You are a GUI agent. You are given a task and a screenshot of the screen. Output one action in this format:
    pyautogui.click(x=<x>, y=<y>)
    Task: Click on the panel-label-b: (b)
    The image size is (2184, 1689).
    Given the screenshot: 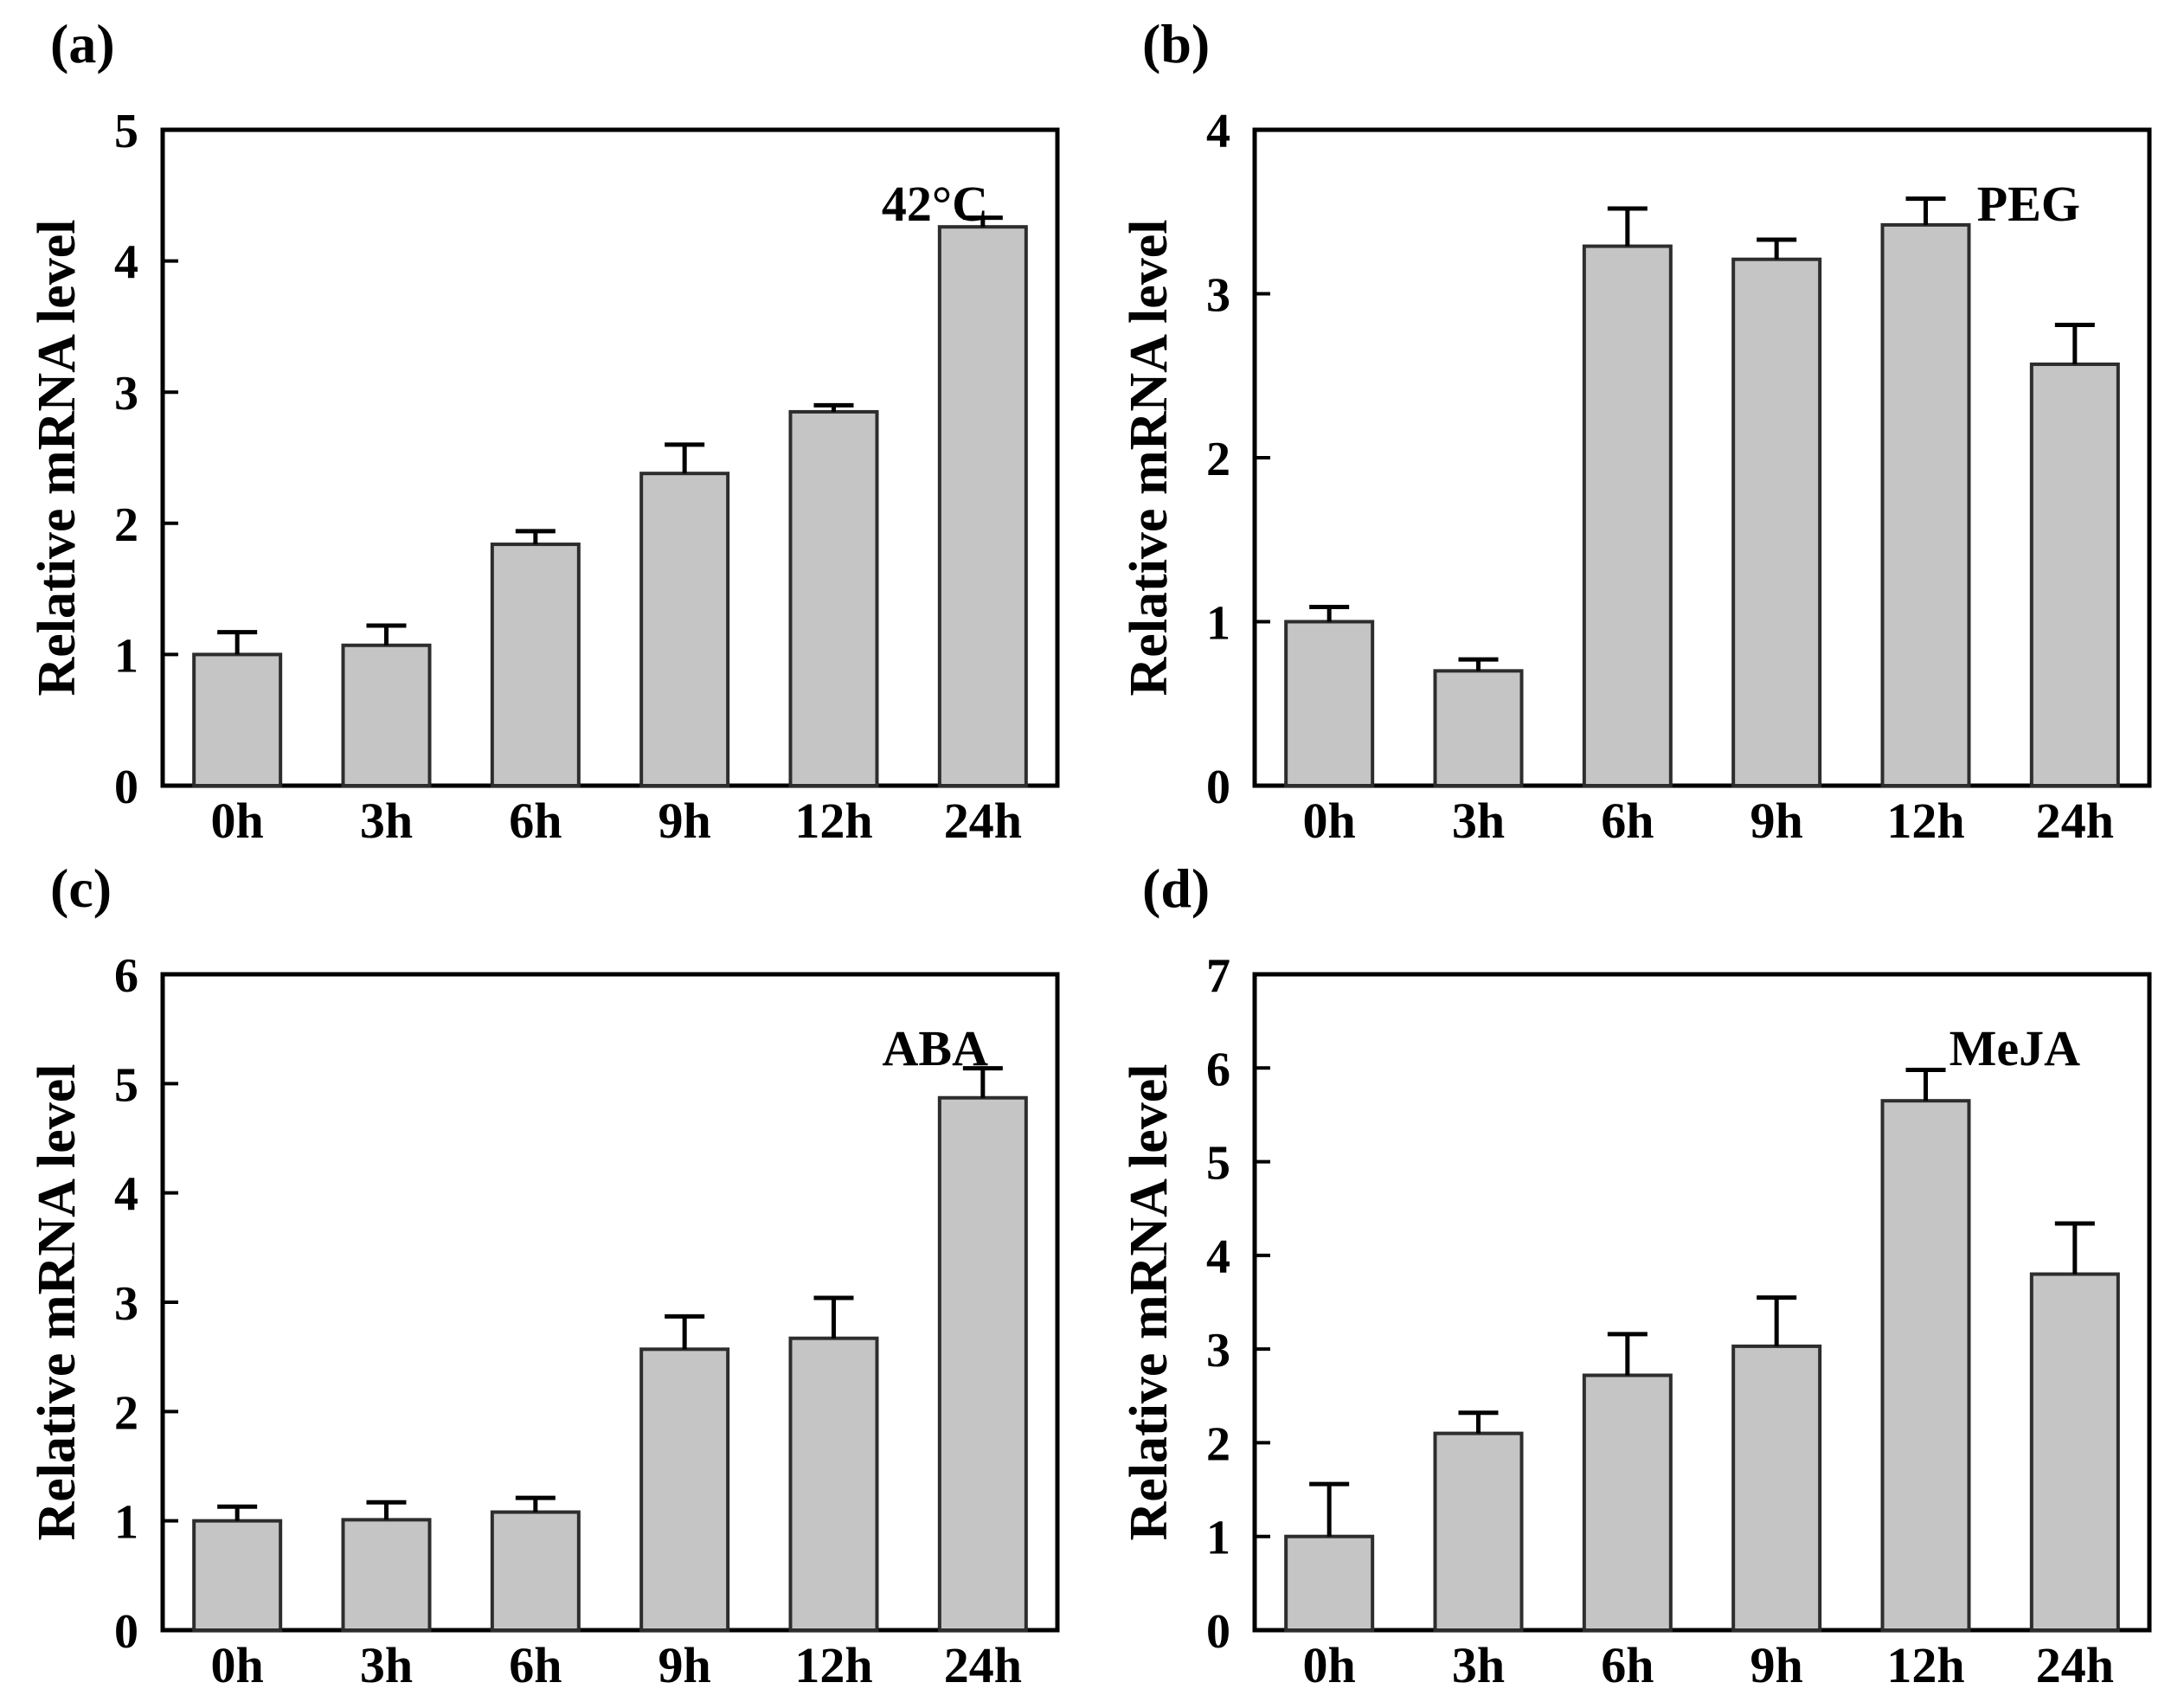 What is the action you would take?
    pyautogui.click(x=1176, y=43)
    